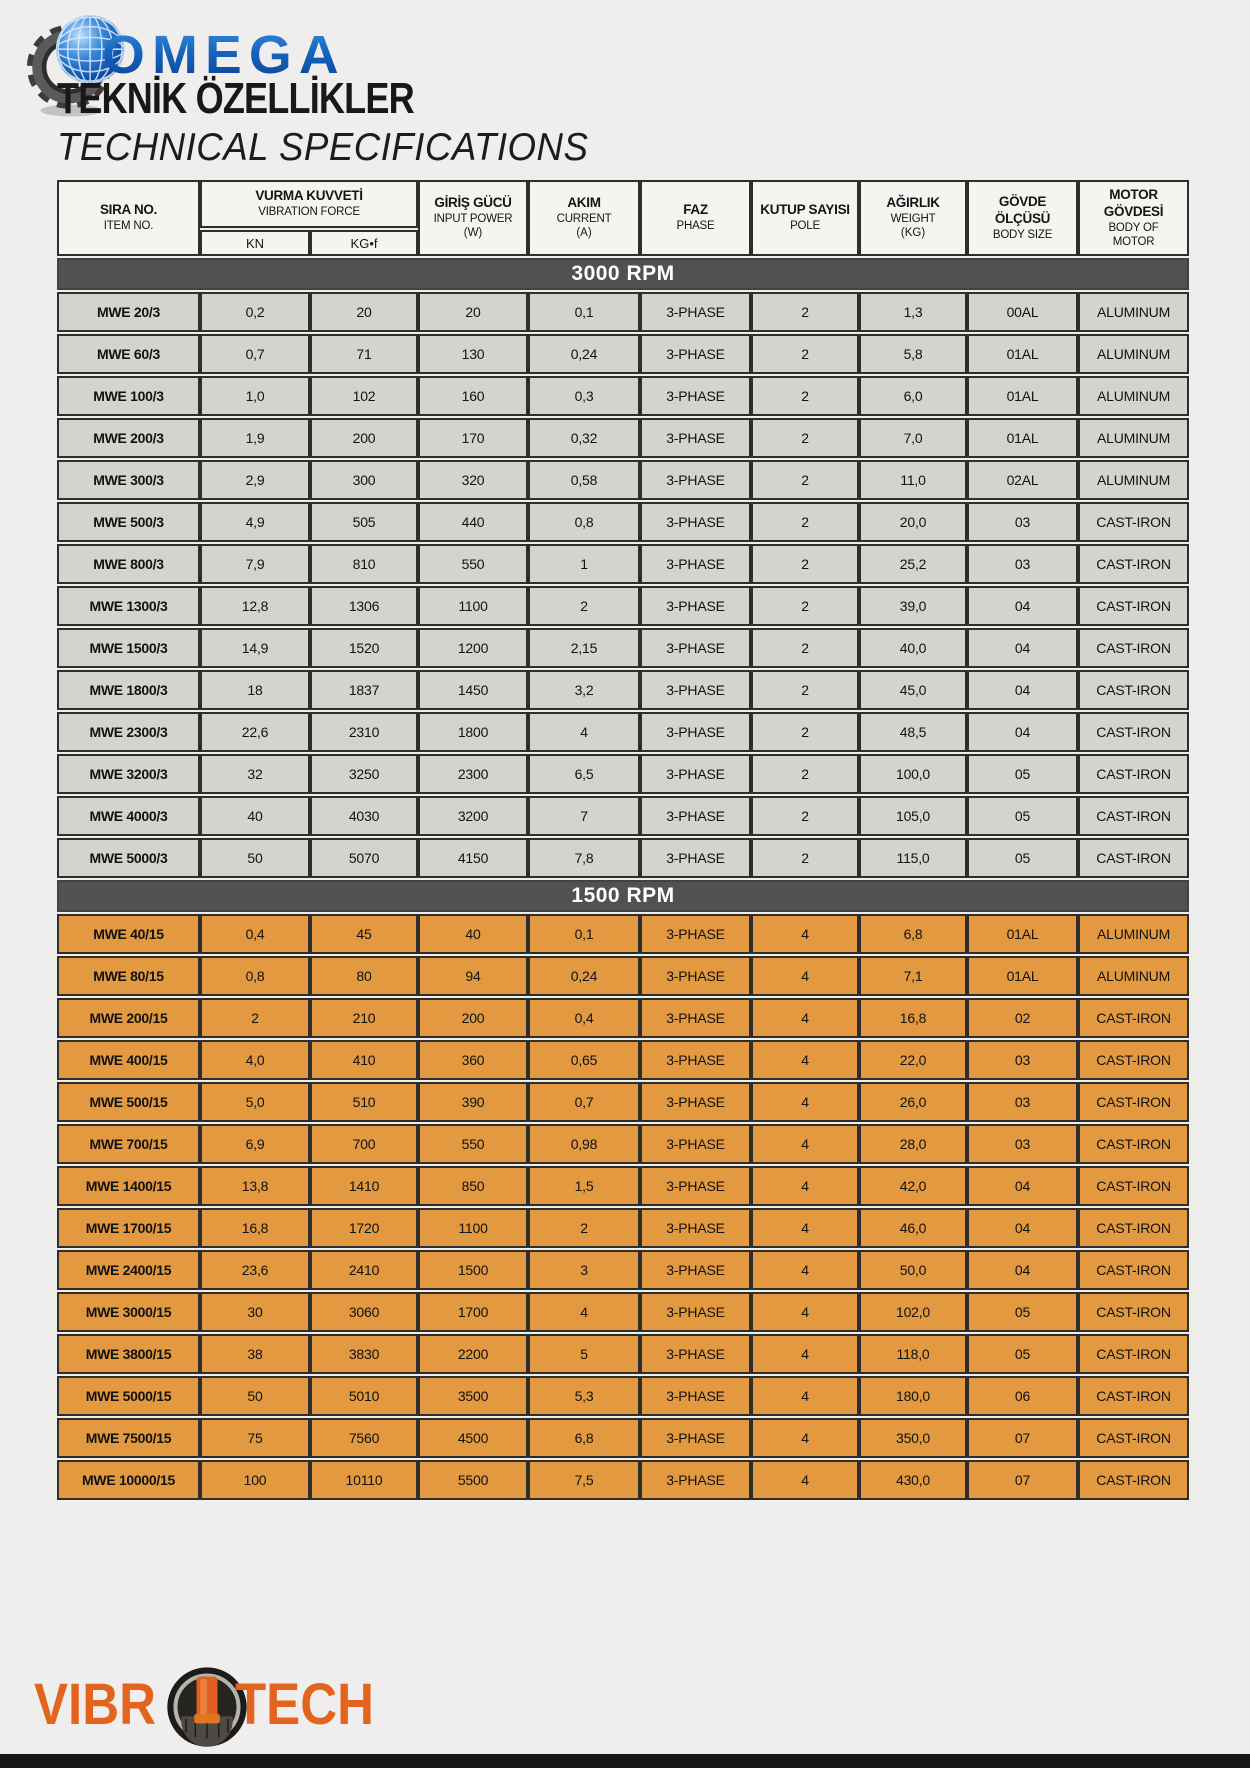 This screenshot has width=1250, height=1768. What do you see at coordinates (473, 1228) in the screenshot?
I see `cell-input-power: 1100` at bounding box center [473, 1228].